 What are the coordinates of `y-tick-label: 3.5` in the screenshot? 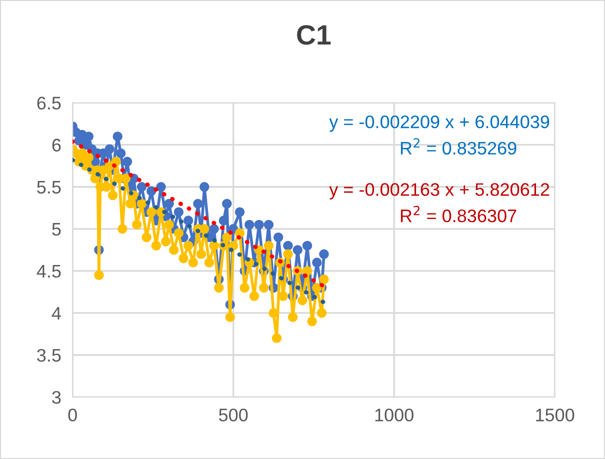 It's located at (49, 355).